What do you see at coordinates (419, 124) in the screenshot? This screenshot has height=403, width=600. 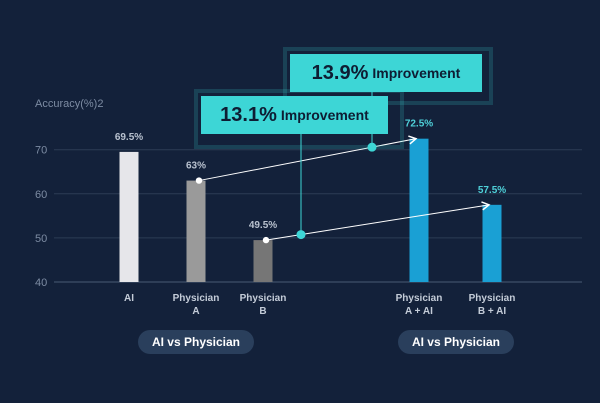 I see `bar-value-label-physician-a-ai: 72.5%` at bounding box center [419, 124].